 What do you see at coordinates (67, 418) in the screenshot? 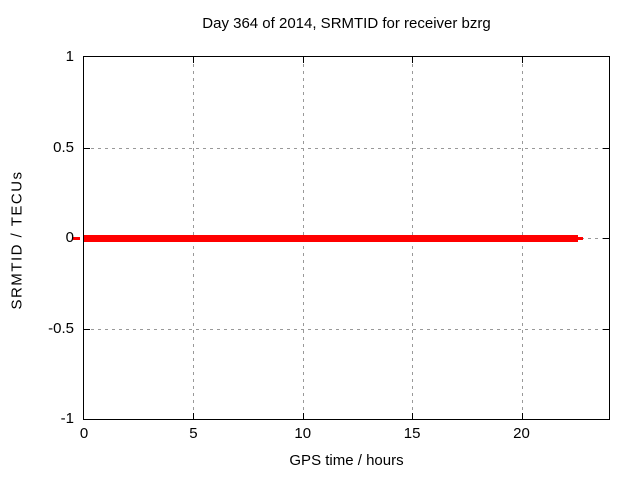
I see `y-tick-label: -1` at bounding box center [67, 418].